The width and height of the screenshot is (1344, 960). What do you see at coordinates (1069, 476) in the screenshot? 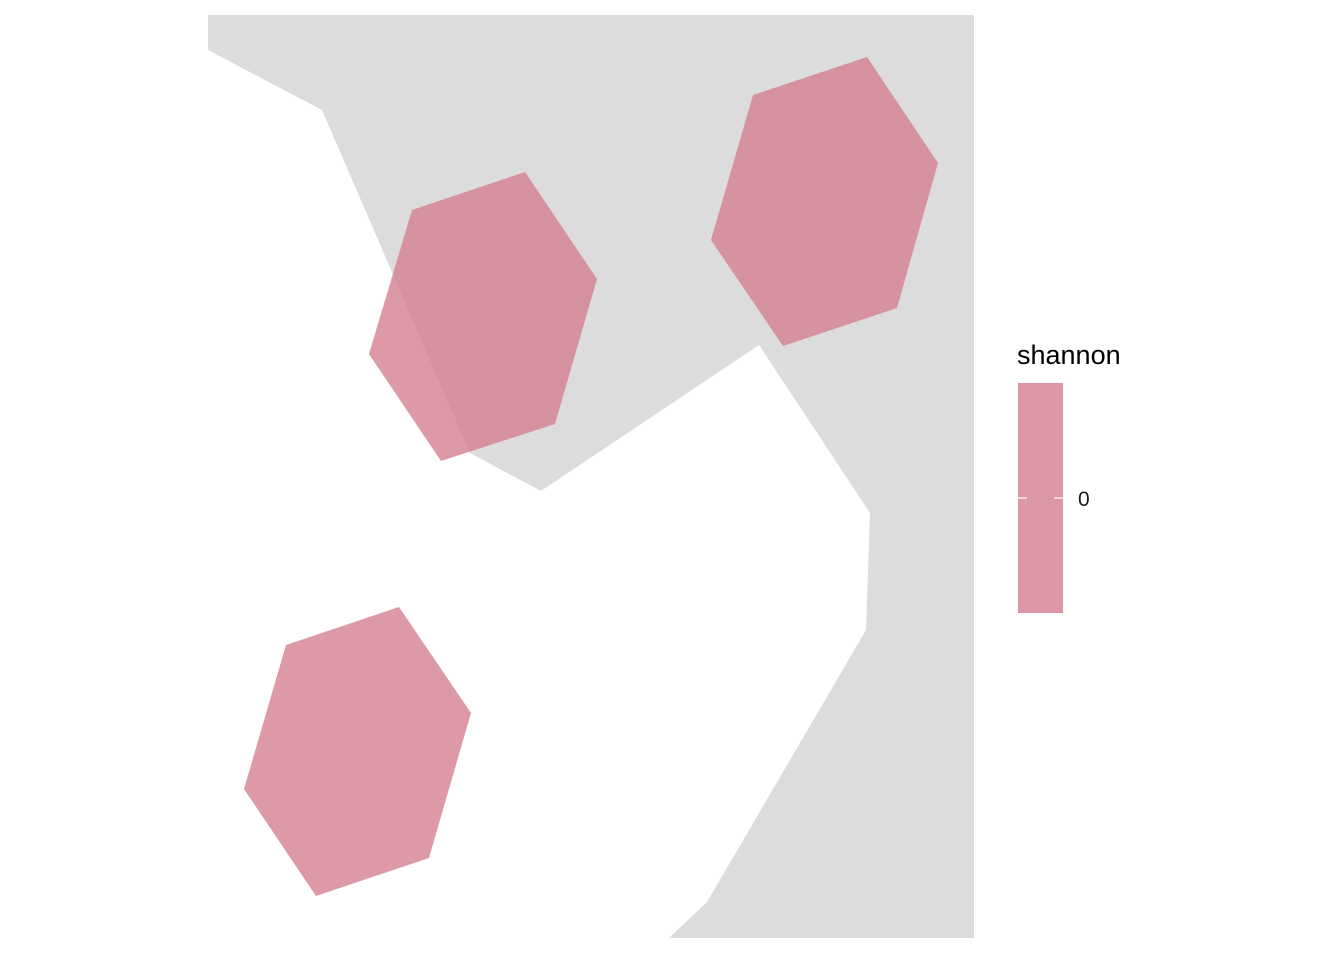
I see `legend: shannon 0` at bounding box center [1069, 476].